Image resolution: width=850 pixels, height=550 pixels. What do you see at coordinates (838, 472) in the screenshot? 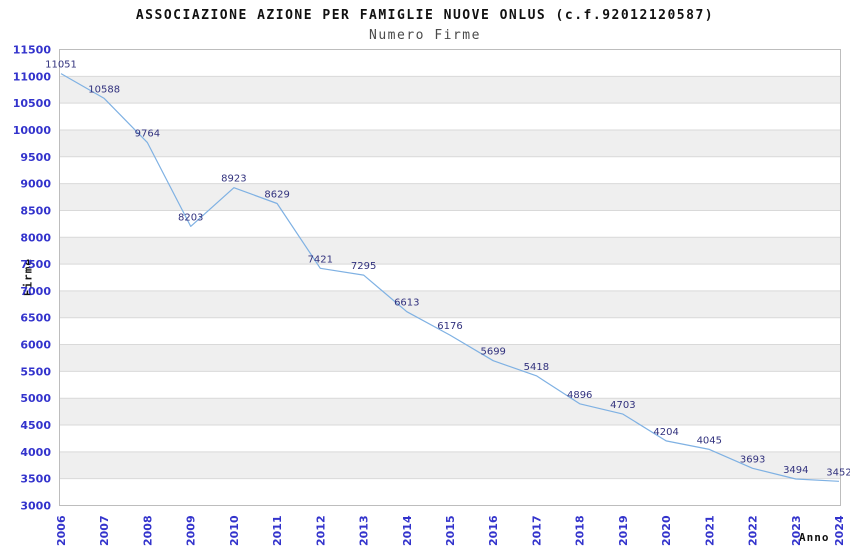
I see `point-label: 3452` at bounding box center [838, 472].